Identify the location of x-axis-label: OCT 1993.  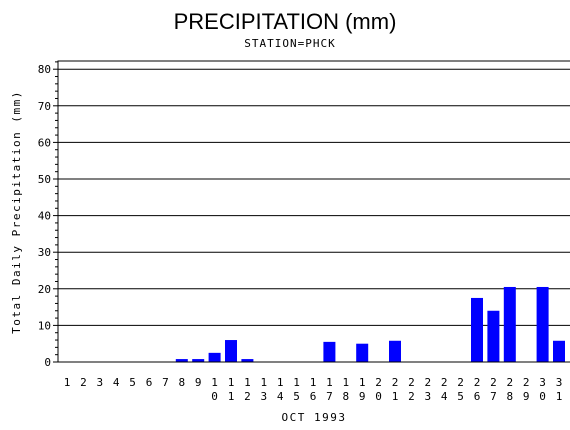
(314, 417).